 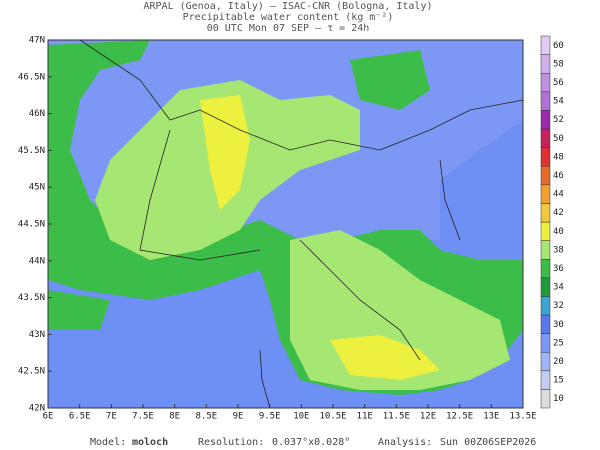 I want to click on x-tick-label: 13E, so click(x=491, y=417).